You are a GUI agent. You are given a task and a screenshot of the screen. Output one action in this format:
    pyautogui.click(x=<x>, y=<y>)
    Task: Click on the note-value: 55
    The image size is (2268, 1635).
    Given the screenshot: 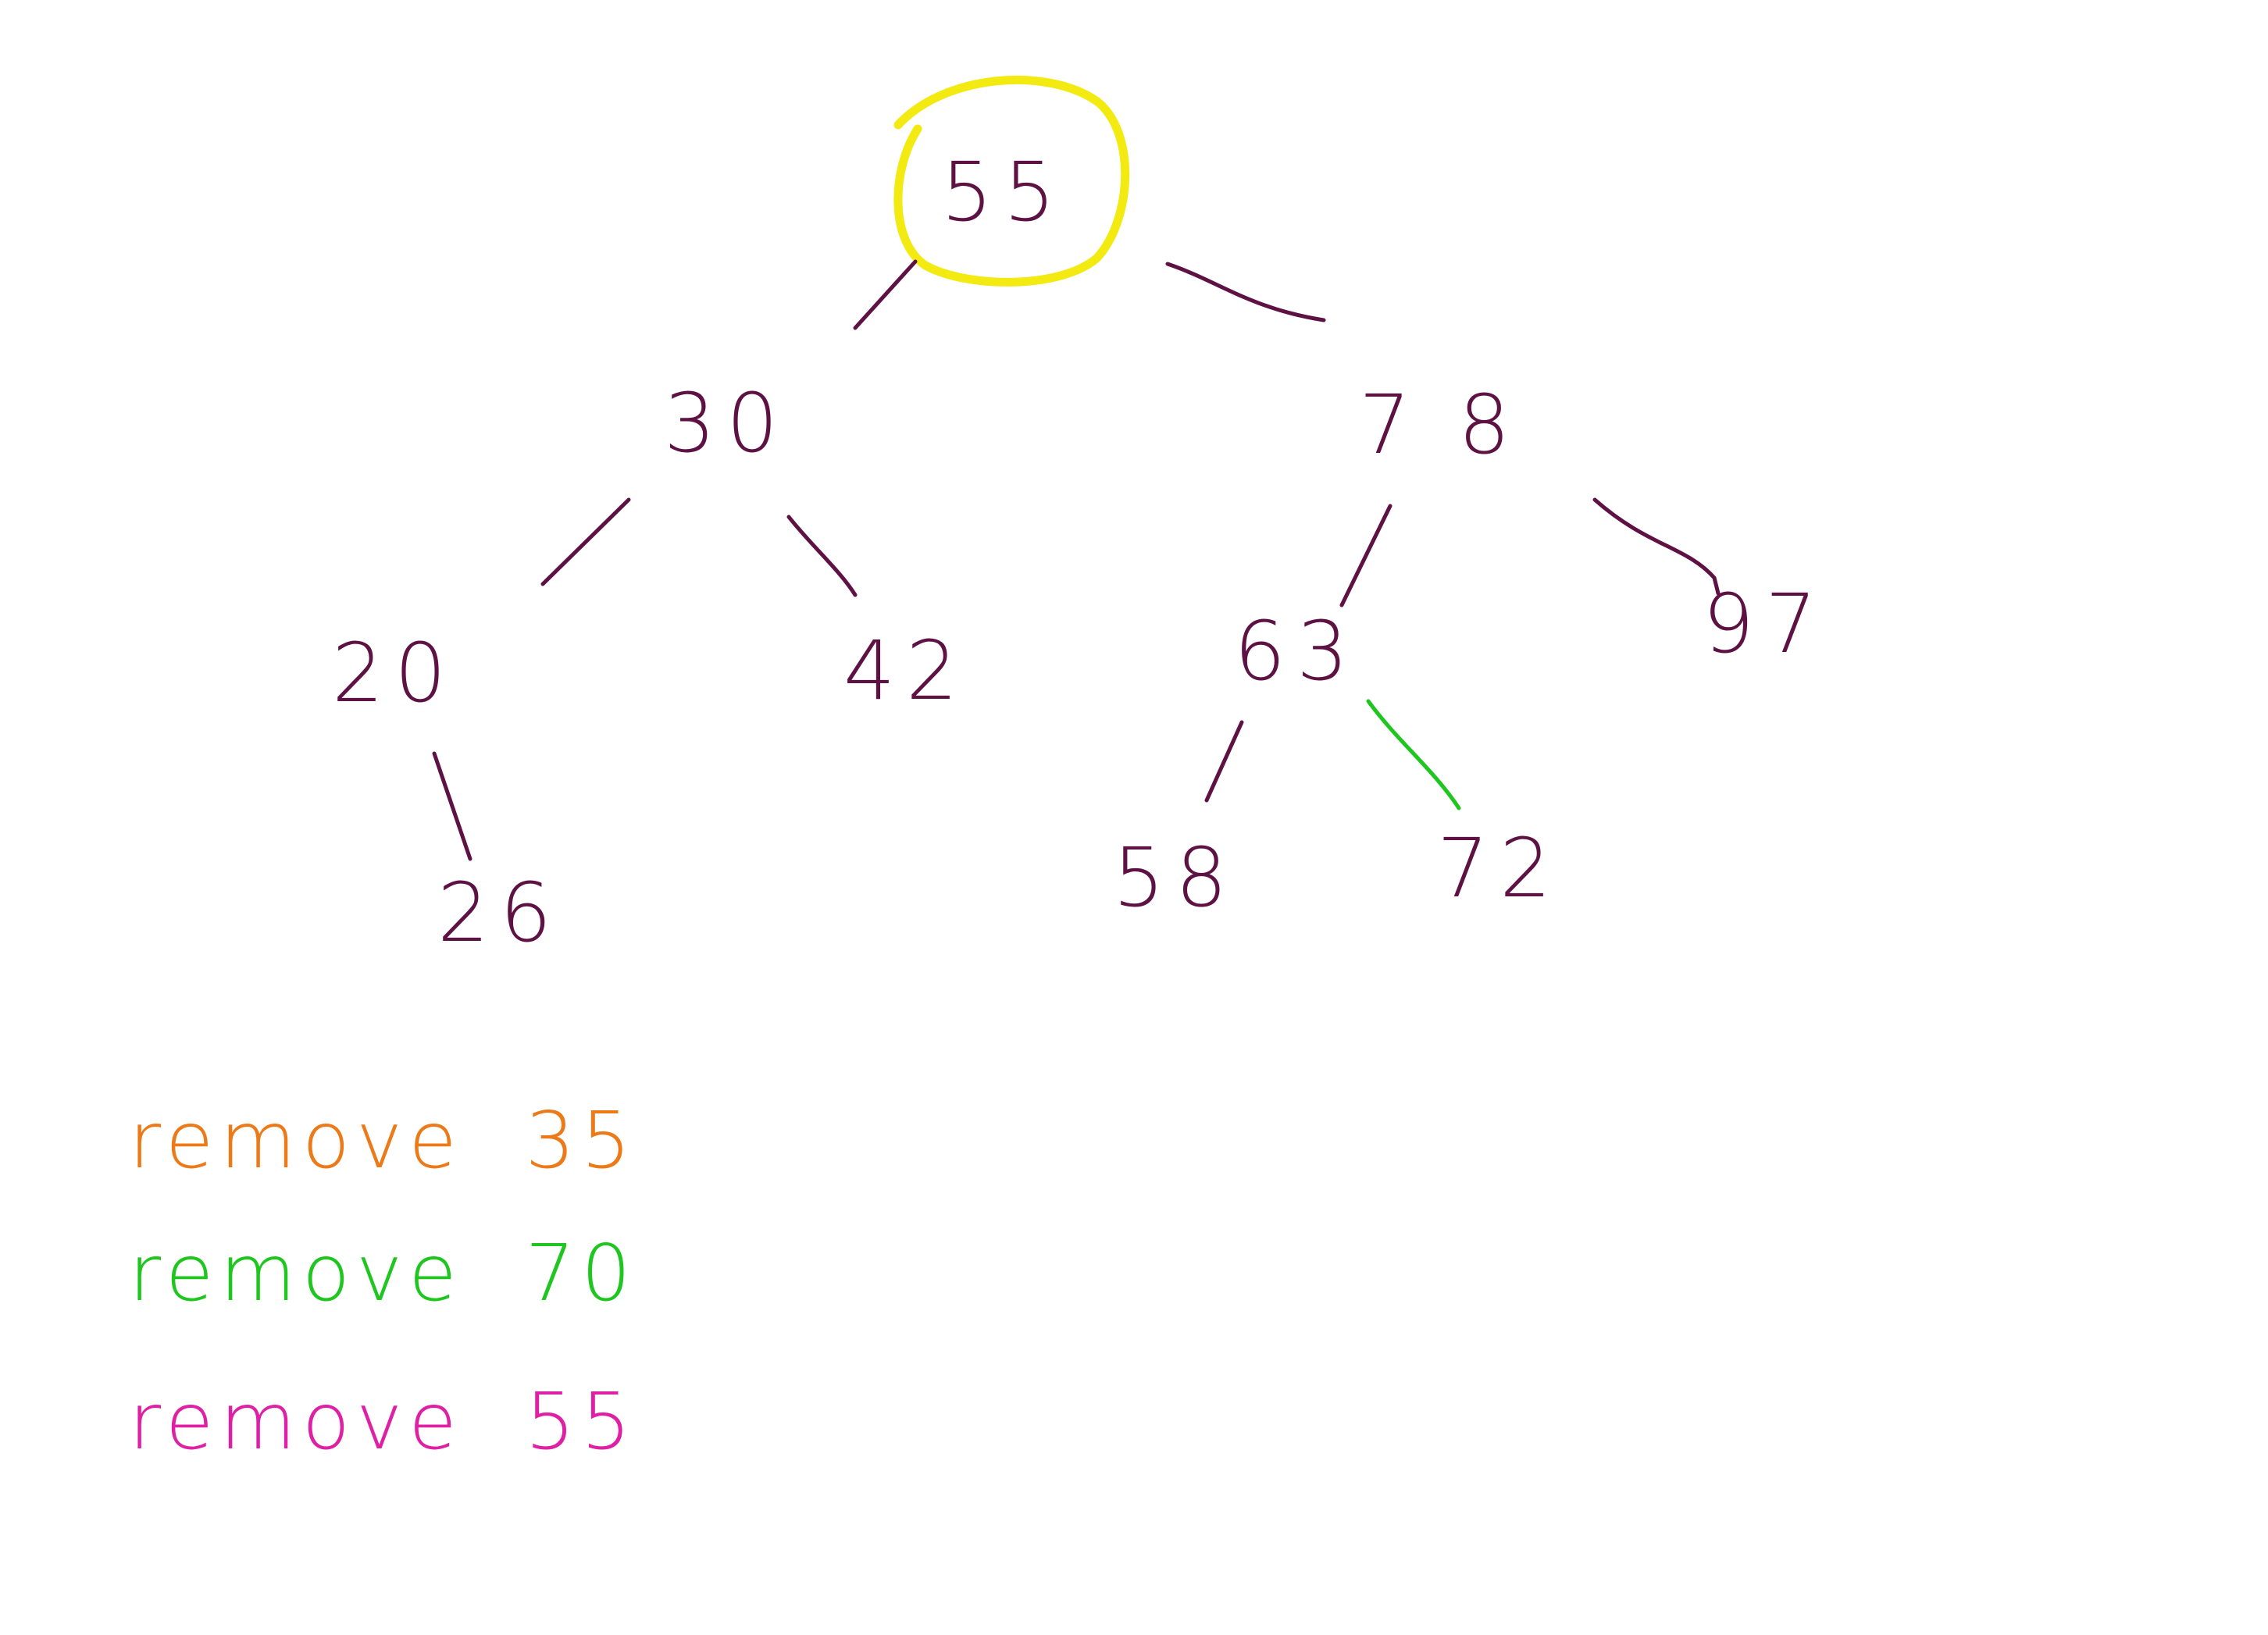 What is the action you would take?
    pyautogui.click(x=581, y=1421)
    